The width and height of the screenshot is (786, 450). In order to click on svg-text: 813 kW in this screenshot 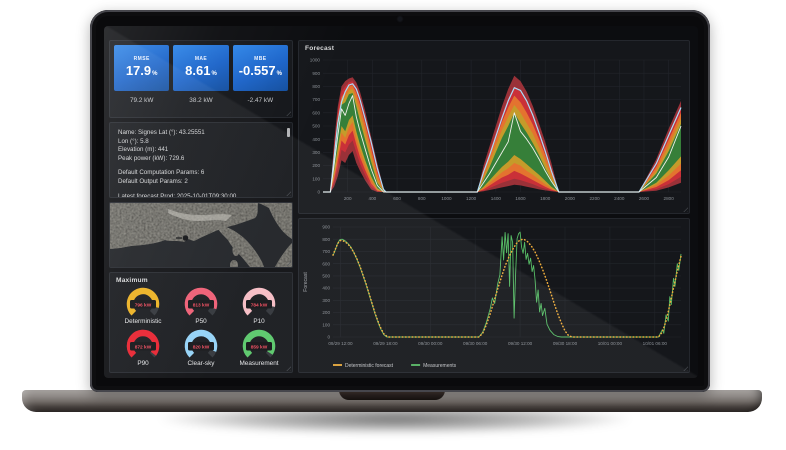, I will do `click(201, 305)`.